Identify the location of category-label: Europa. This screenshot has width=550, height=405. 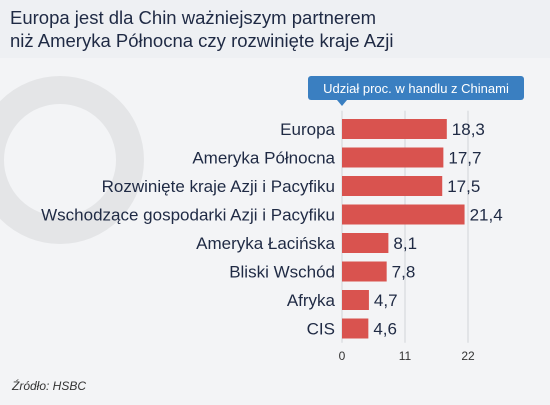
(307, 129).